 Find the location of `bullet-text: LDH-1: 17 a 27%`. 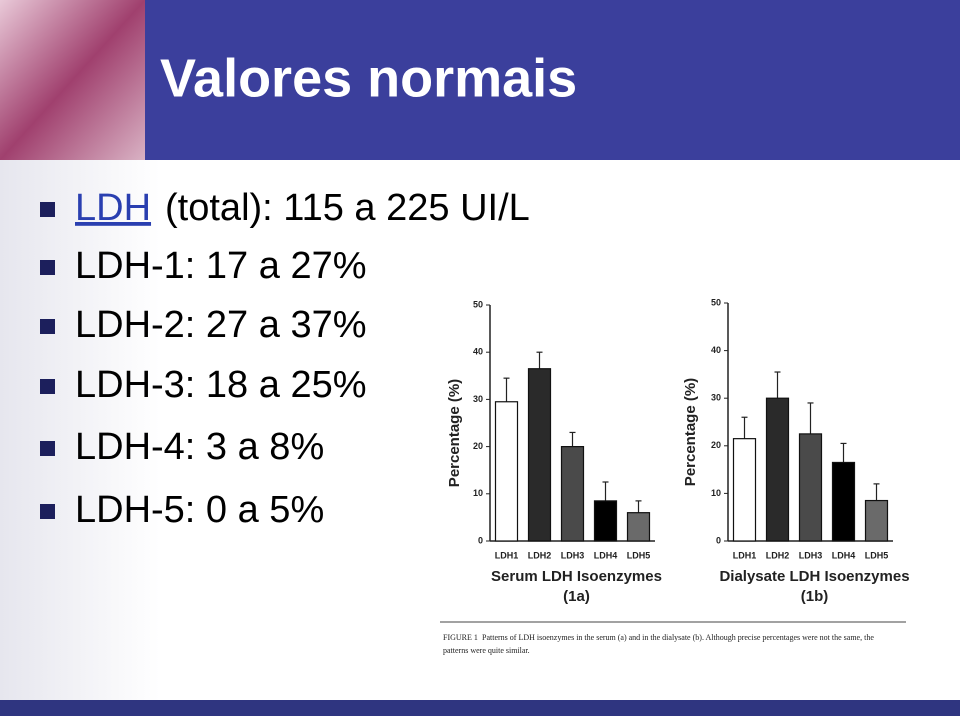

bullet-text: LDH-1: 17 a 27% is located at coordinates (221, 266).